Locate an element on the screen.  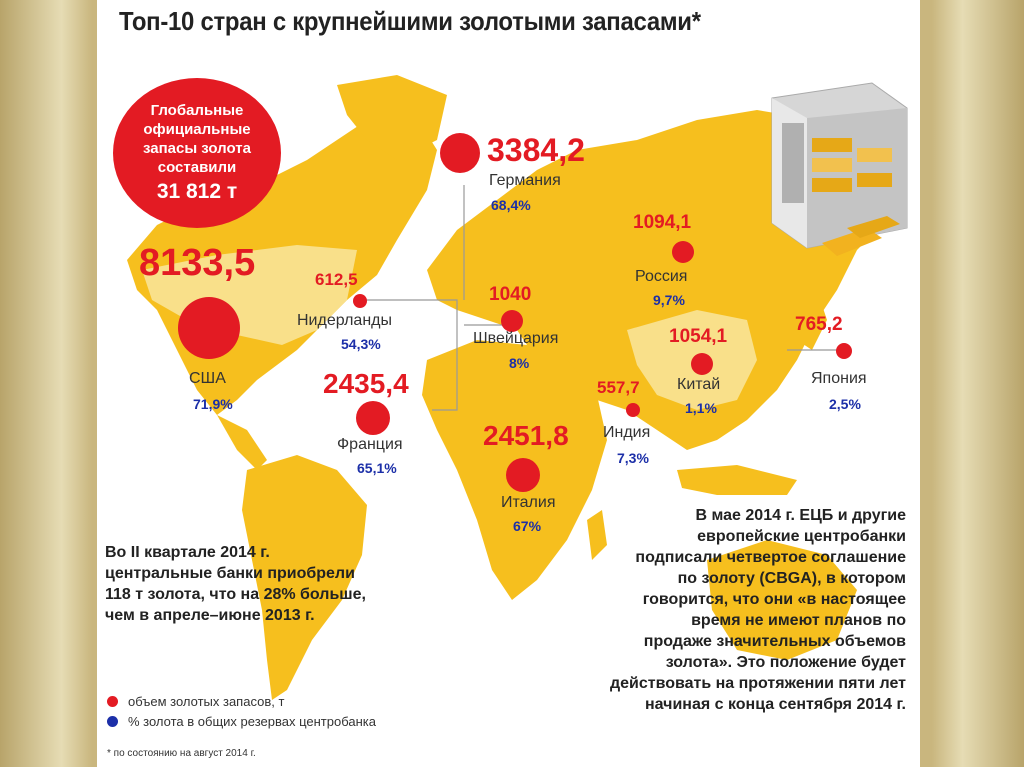
russia-name: Россия is located at coordinates (661, 276).